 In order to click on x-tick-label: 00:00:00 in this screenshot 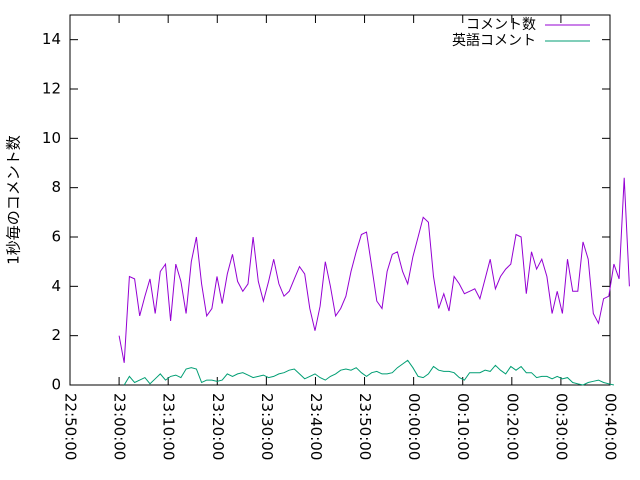, I will do `click(414, 426)`.